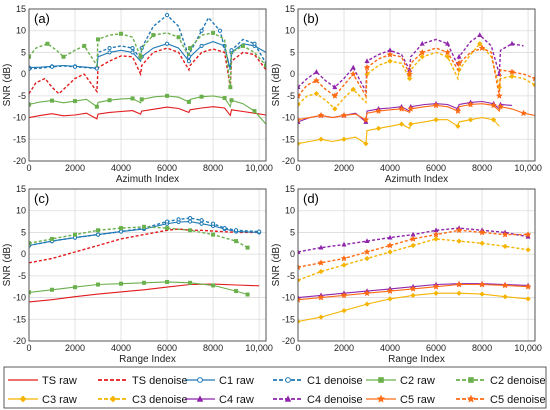 The width and height of the screenshot is (550, 410). I want to click on legend-label: TS denoise, so click(160, 381).